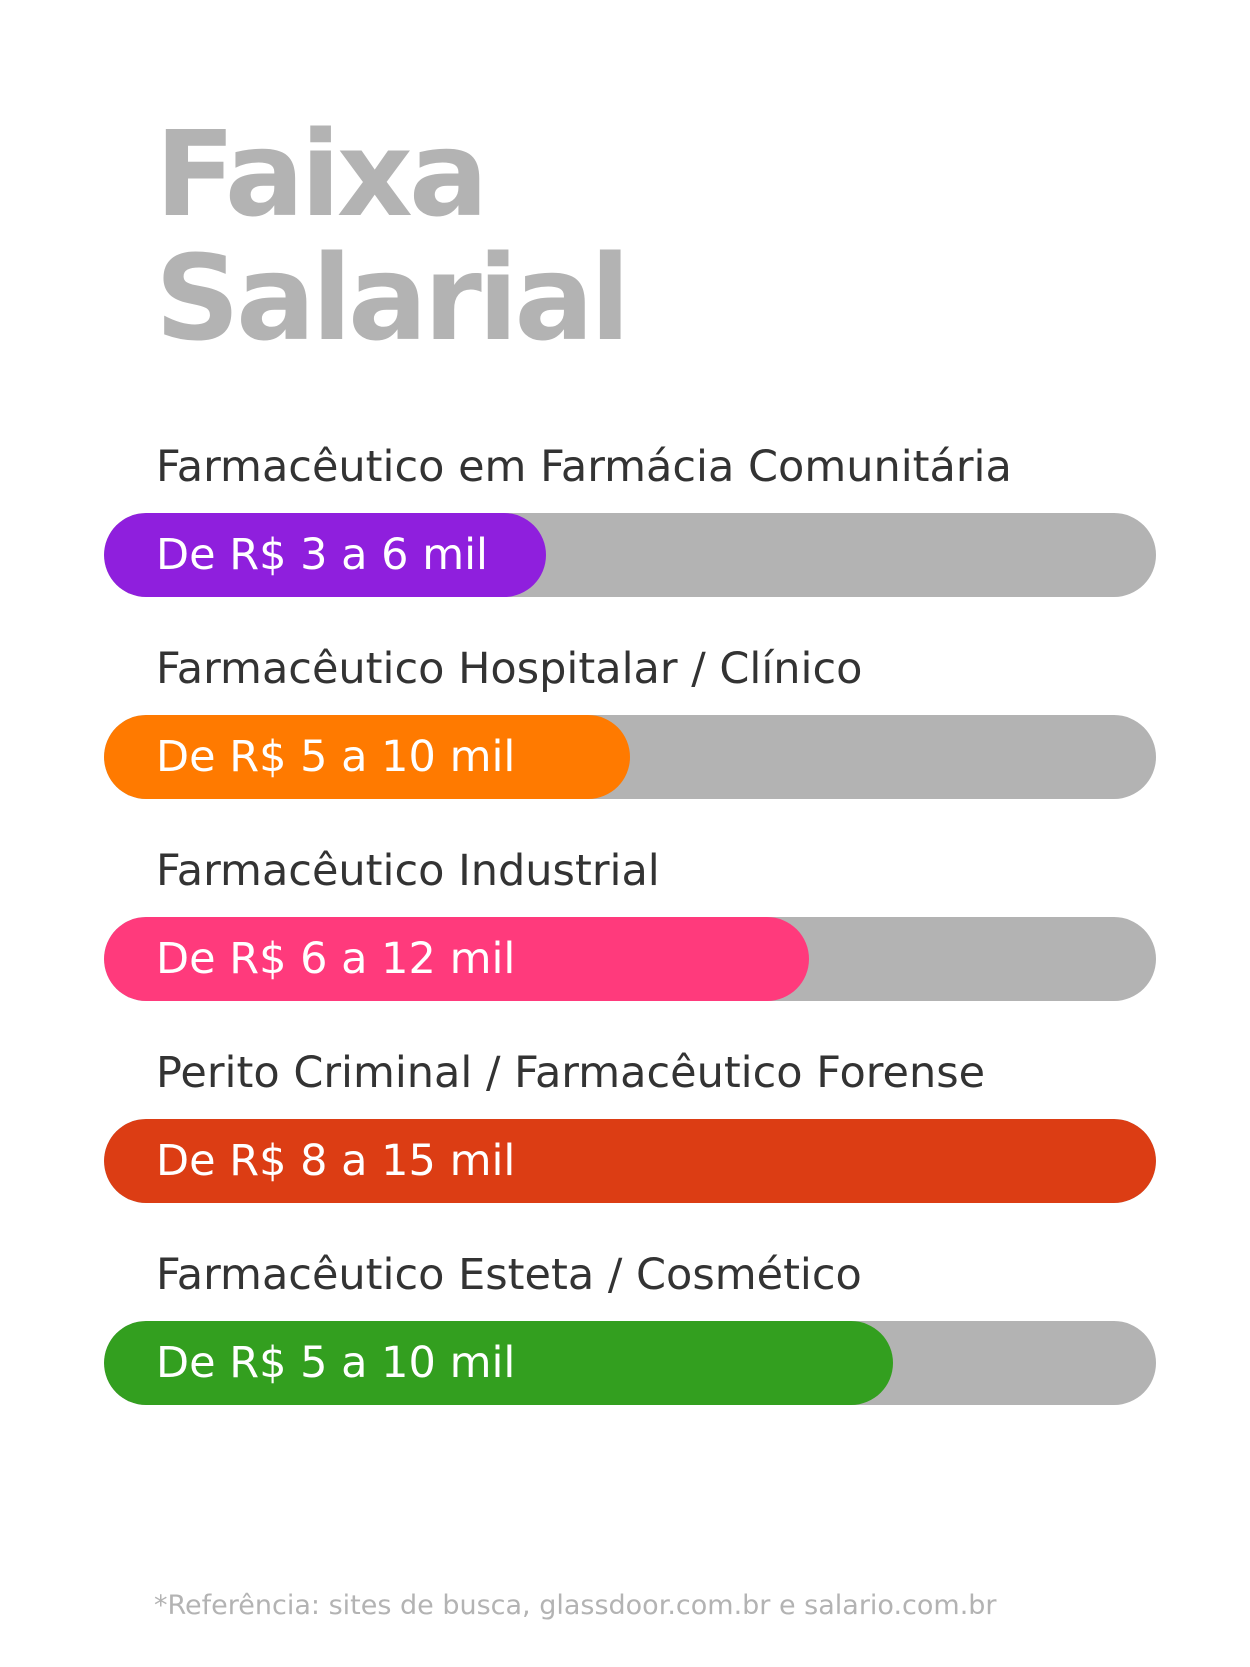  I want to click on salary-row-category-label: Farmacêutico Esteta / Cosmético, so click(509, 1275).